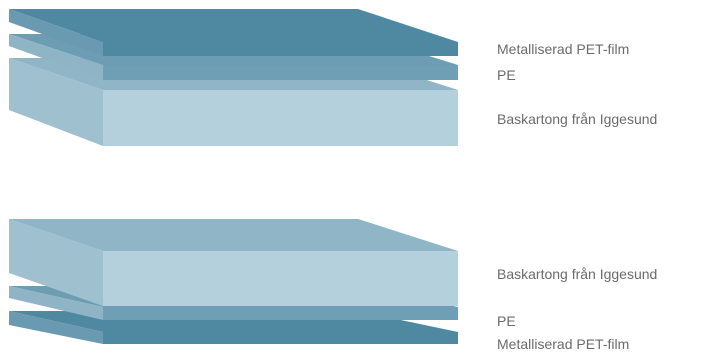  I want to click on board-top-face, so click(233, 235).